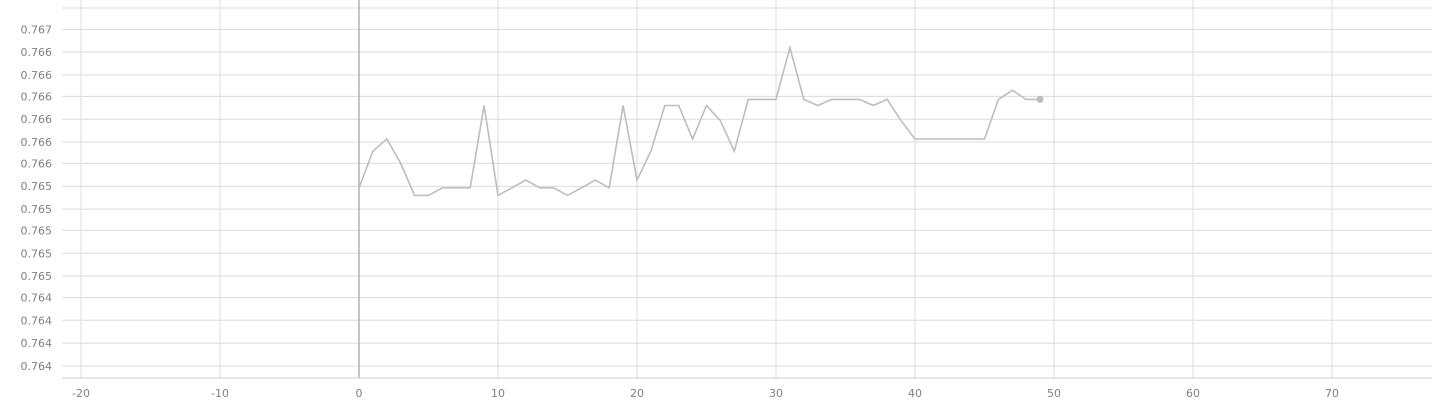  Describe the element at coordinates (359, 393) in the screenshot. I see `x-tick-label: 0` at that location.